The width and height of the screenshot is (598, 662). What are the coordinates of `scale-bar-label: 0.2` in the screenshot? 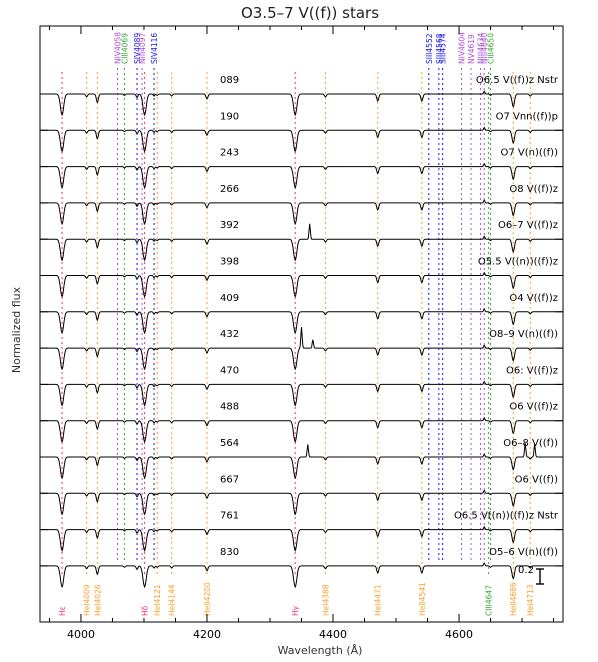 It's located at (526, 570).